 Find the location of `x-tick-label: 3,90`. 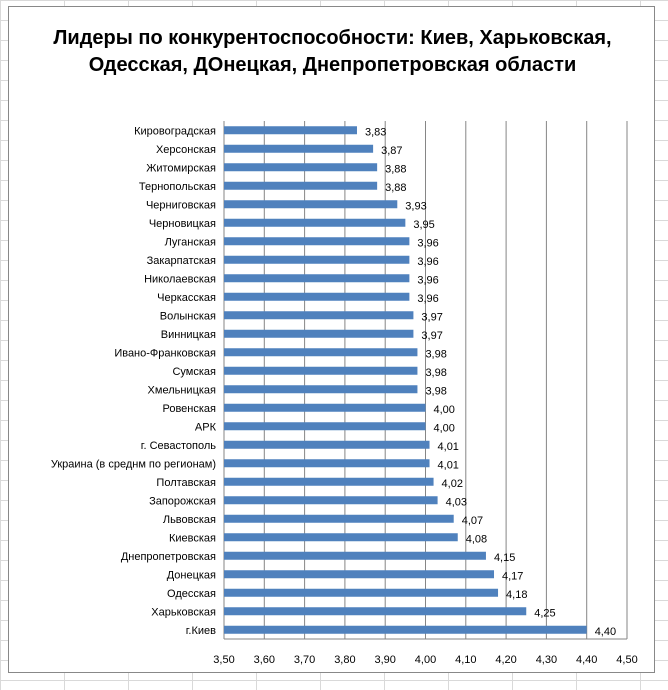

x-tick-label: 3,90 is located at coordinates (384, 660).